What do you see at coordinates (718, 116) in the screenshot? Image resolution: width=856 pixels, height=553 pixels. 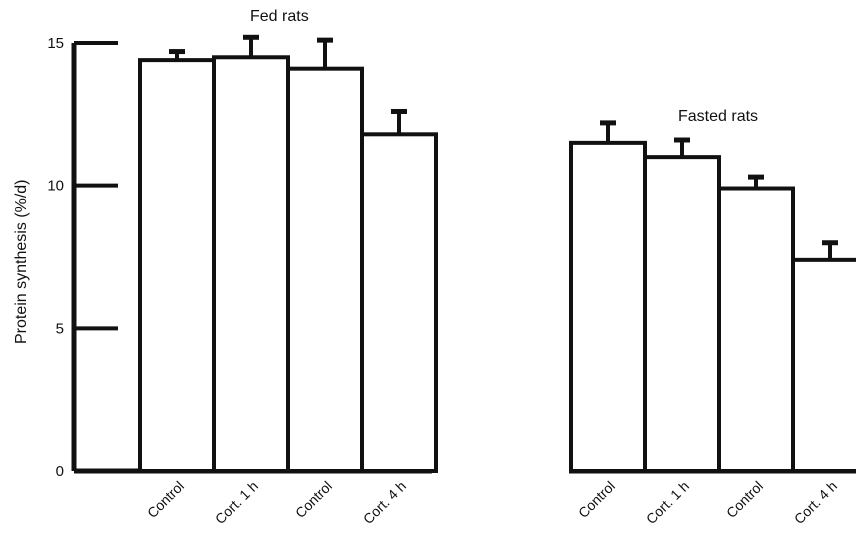 I see `fasted-rats-title: Fasted rats` at bounding box center [718, 116].